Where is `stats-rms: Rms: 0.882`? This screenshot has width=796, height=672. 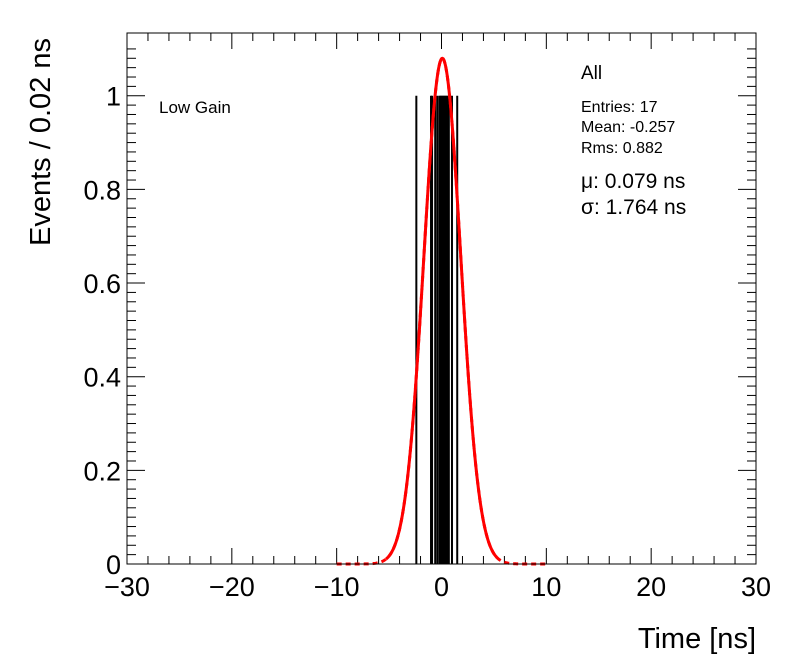 stats-rms: Rms: 0.882 is located at coordinates (622, 148).